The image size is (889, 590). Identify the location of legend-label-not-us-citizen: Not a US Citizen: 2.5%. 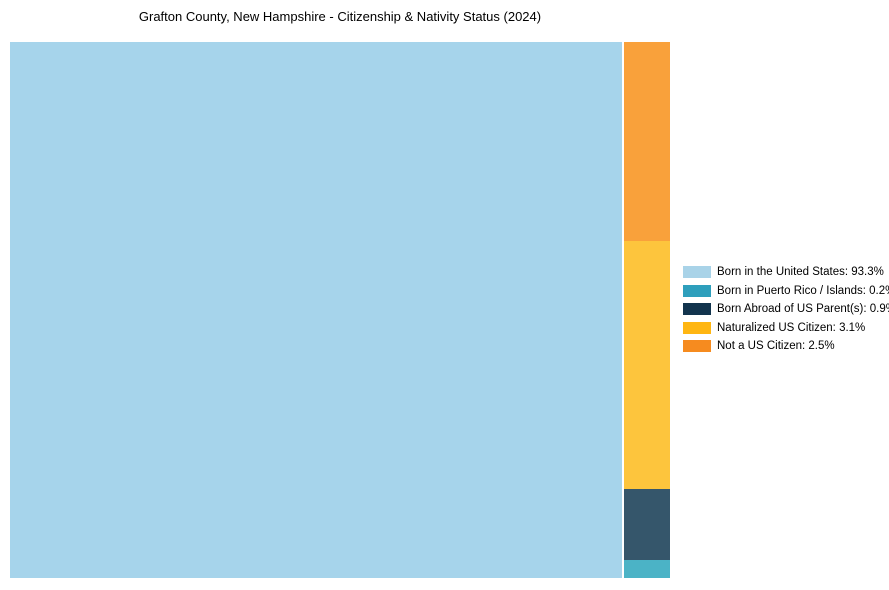
(776, 346).